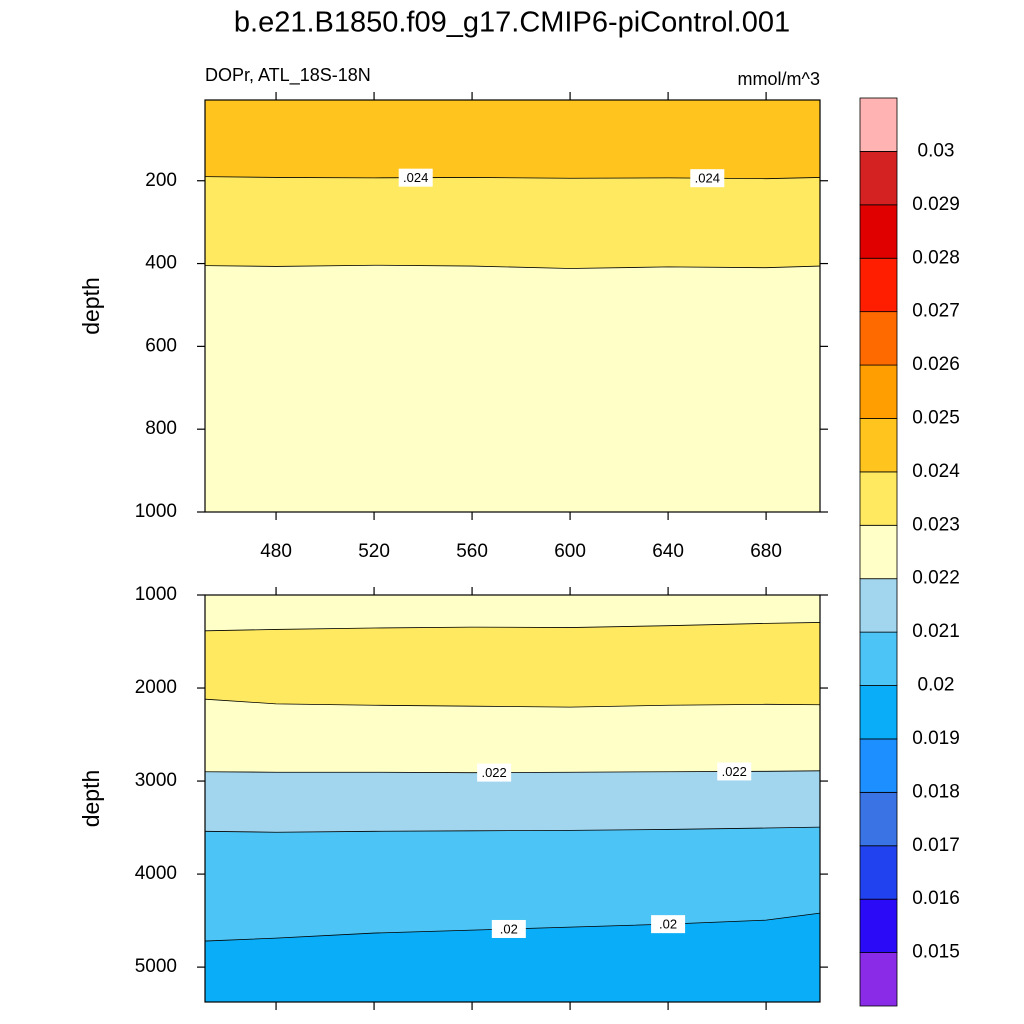 The image size is (1024, 1024). I want to click on y-tick-label: 3000, so click(156, 780).